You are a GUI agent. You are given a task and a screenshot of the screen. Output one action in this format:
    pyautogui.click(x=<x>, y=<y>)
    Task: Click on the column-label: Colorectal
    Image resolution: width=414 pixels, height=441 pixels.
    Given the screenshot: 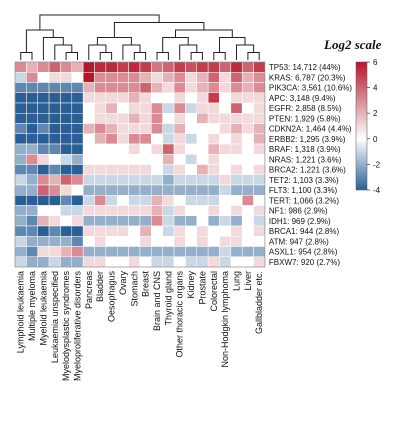 What is the action you would take?
    pyautogui.click(x=214, y=291)
    